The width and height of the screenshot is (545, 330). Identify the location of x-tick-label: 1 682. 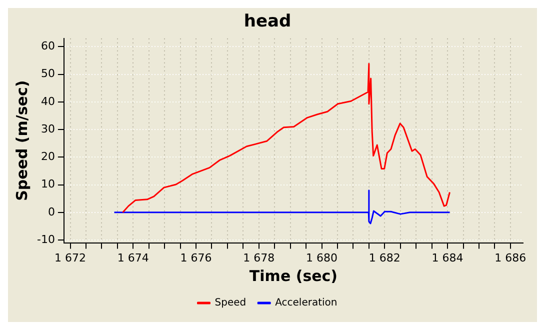
(384, 257).